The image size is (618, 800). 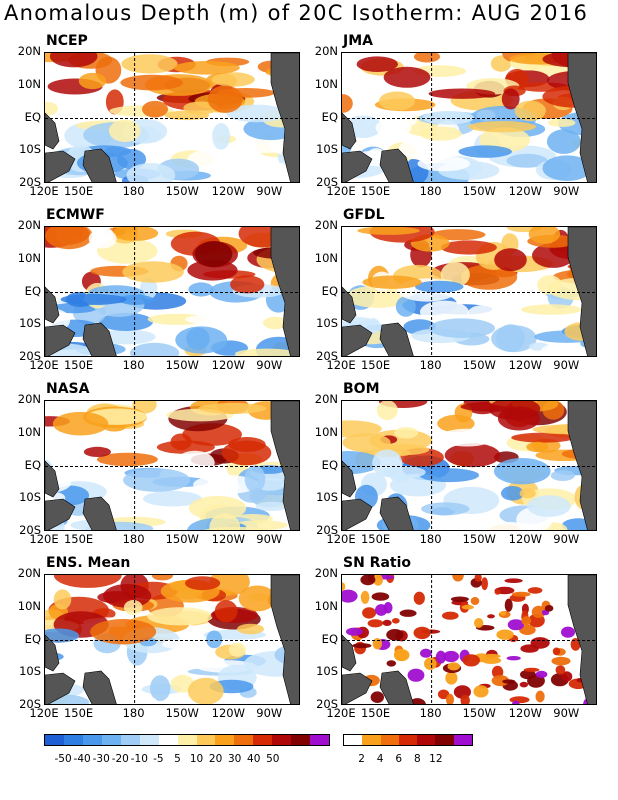 What do you see at coordinates (120, 759) in the screenshot?
I see `colorbar-label: -20` at bounding box center [120, 759].